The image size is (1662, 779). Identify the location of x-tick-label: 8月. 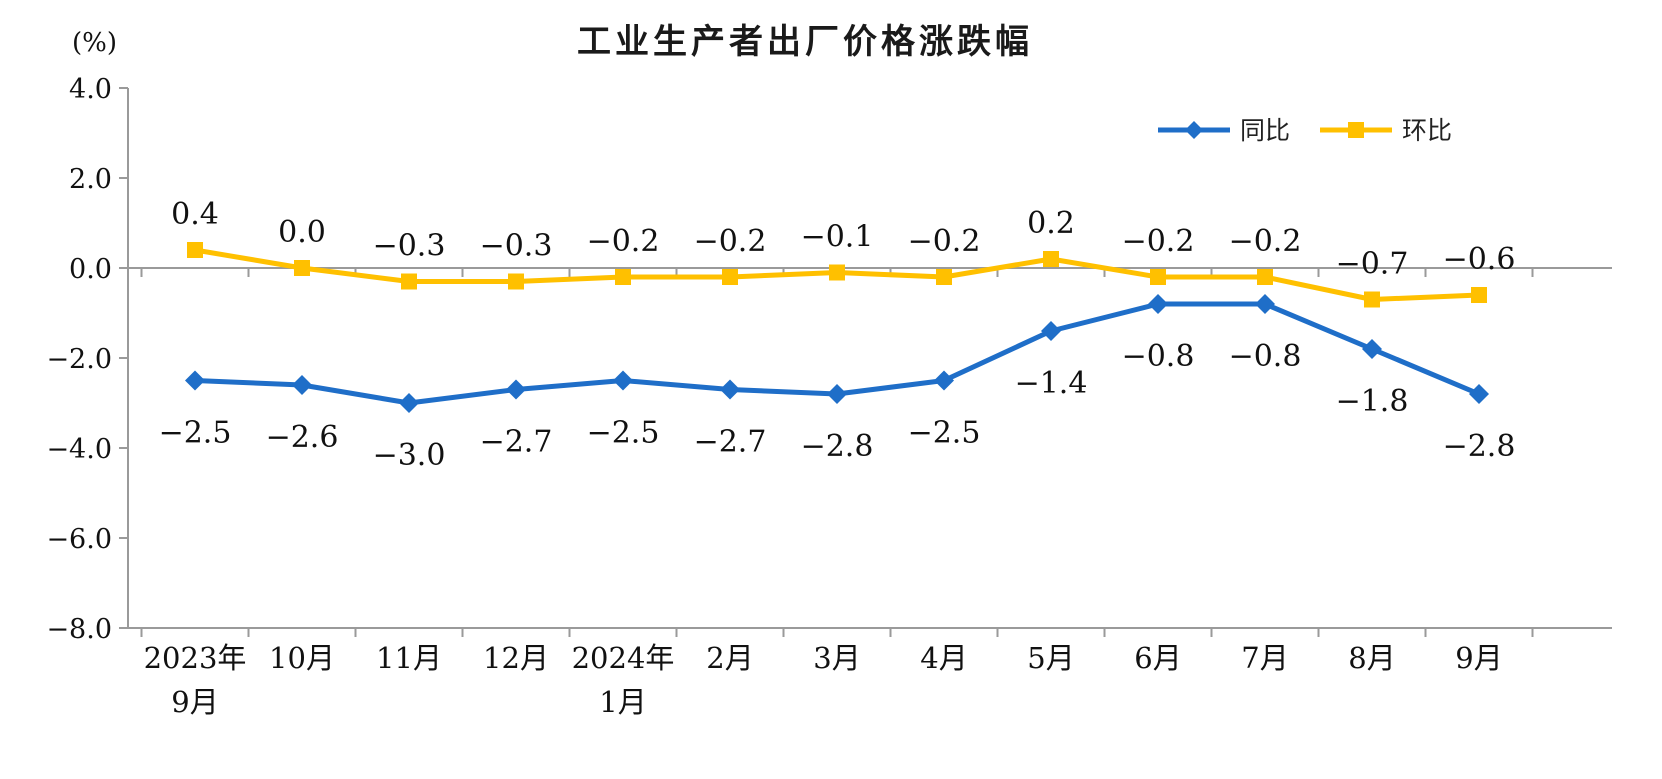
(1371, 658).